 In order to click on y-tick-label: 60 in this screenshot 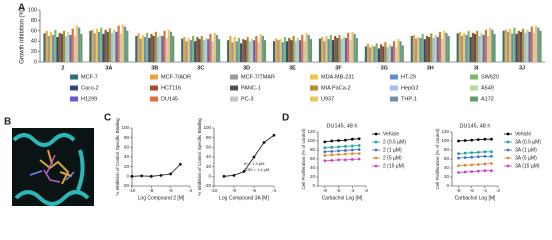, I will do `click(127, 147)`.